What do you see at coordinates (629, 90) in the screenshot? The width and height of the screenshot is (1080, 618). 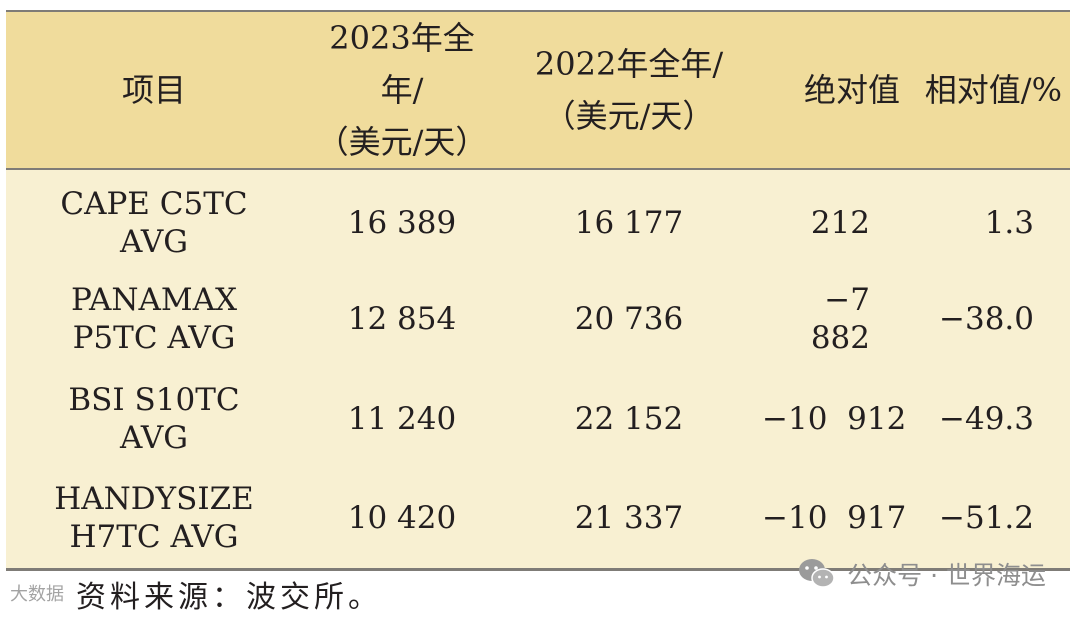 I see `header-2022: 2022年全年/ （美元/天）` at bounding box center [629, 90].